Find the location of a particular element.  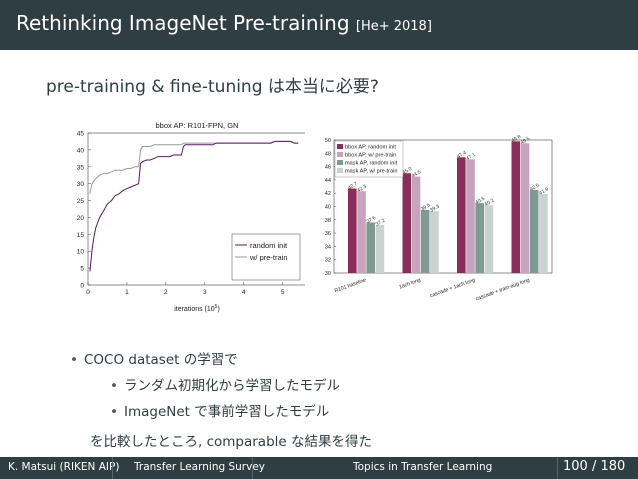

footer-section: Topics in Transfer Learning is located at coordinates (423, 467).